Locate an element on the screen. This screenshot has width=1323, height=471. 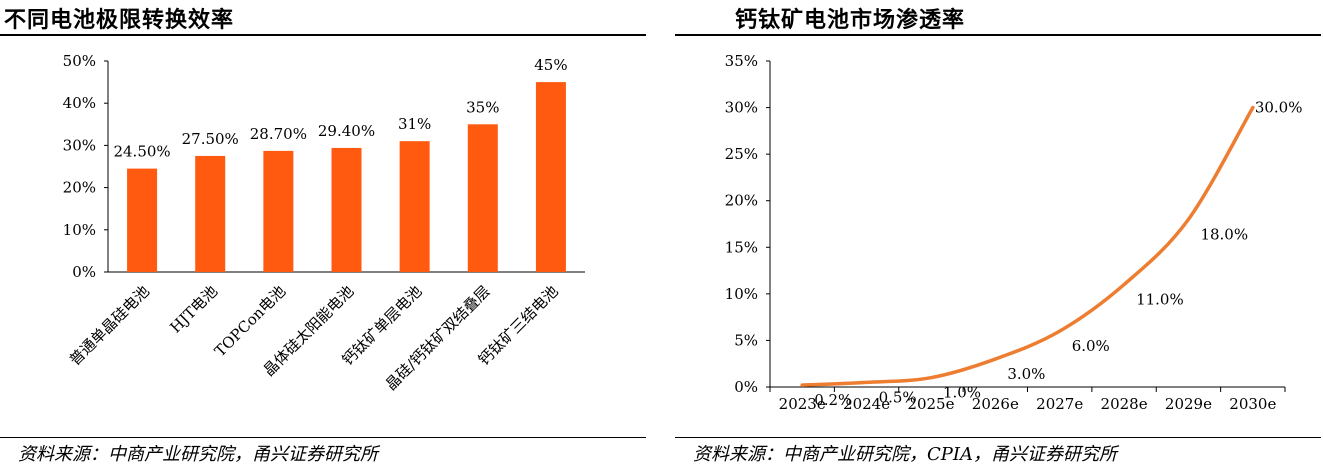
right-source-rule is located at coordinates (998, 437).